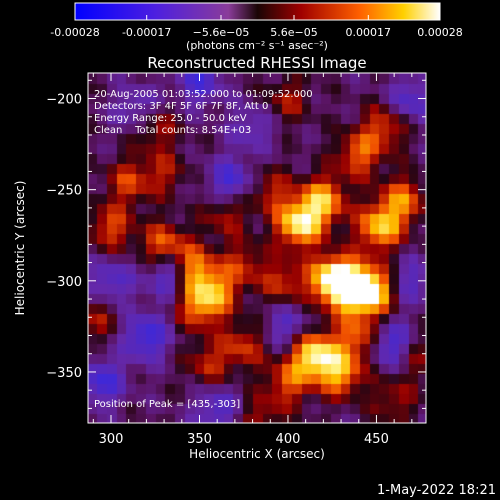  I want to click on y-axis-label: Heliocentric Y (arcsec), so click(20, 248).